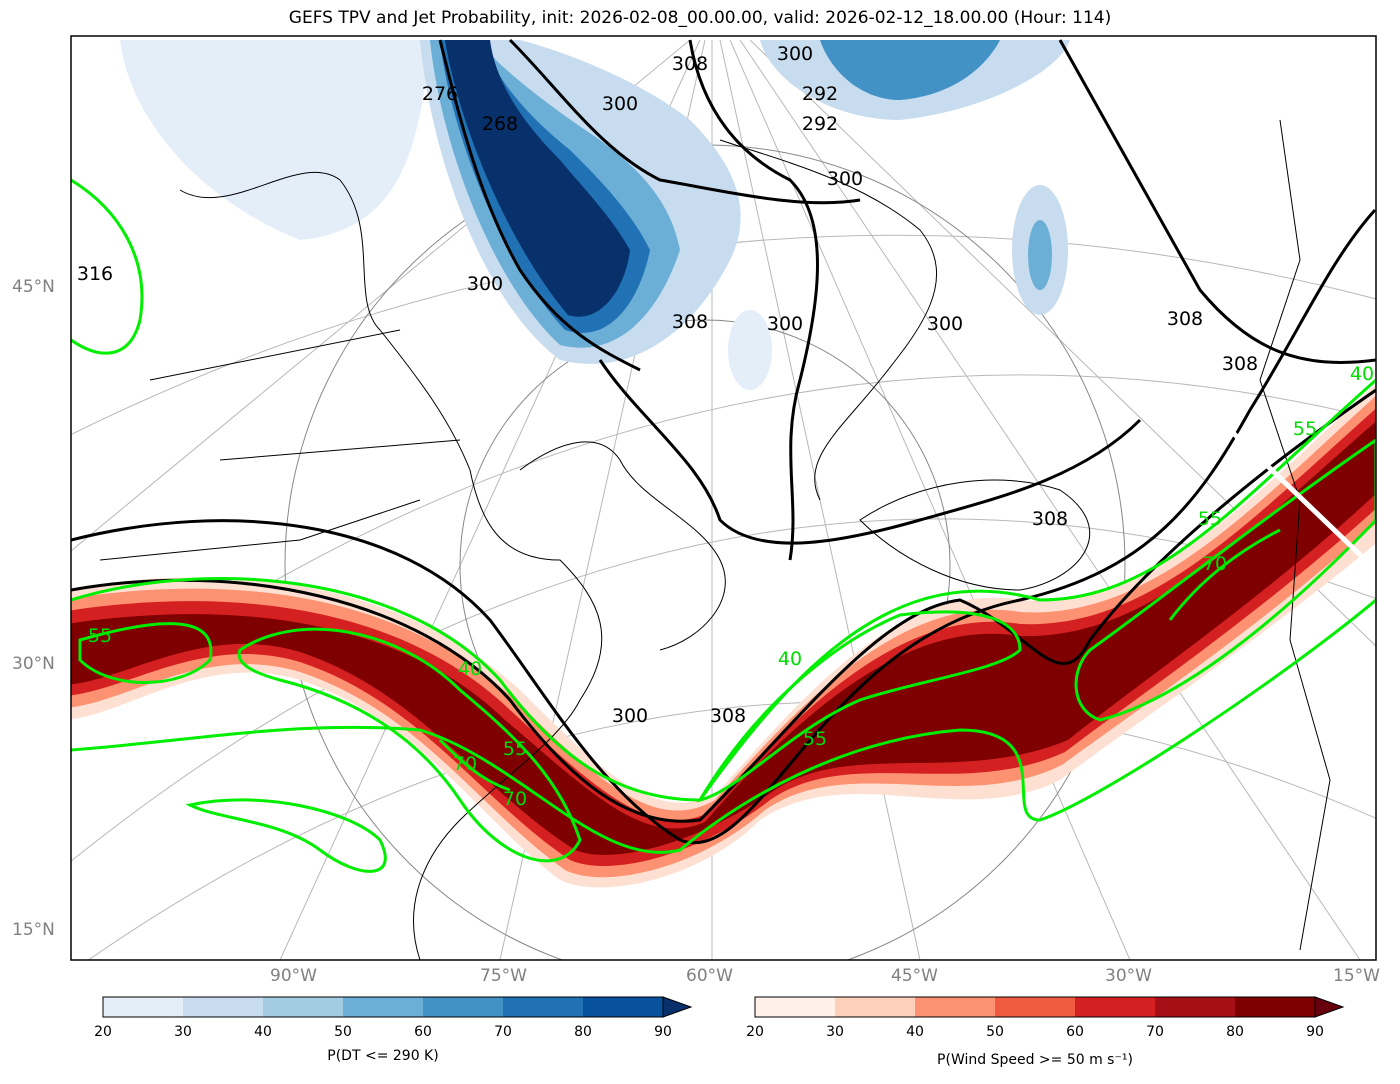 This screenshot has width=1400, height=1084. What do you see at coordinates (33, 930) in the screenshot?
I see `lat-label-15n: 15°N` at bounding box center [33, 930].